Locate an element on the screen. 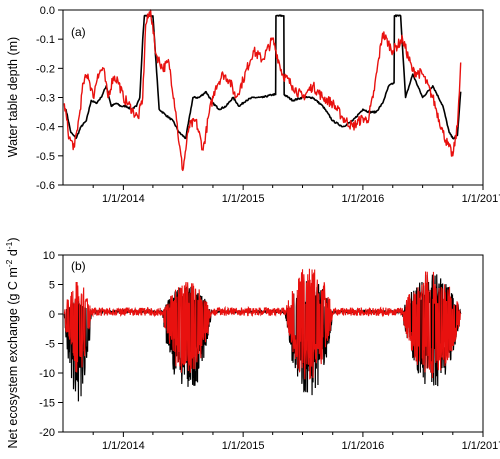 Image resolution: width=500 pixels, height=459 pixels. panel-a-y-axis-title: Water table depth (m) is located at coordinates (13, 97).